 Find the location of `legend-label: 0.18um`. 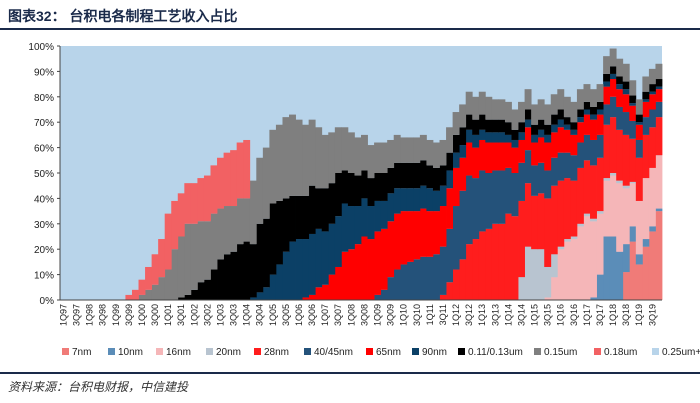

legend-label: 0.18um is located at coordinates (620, 352).